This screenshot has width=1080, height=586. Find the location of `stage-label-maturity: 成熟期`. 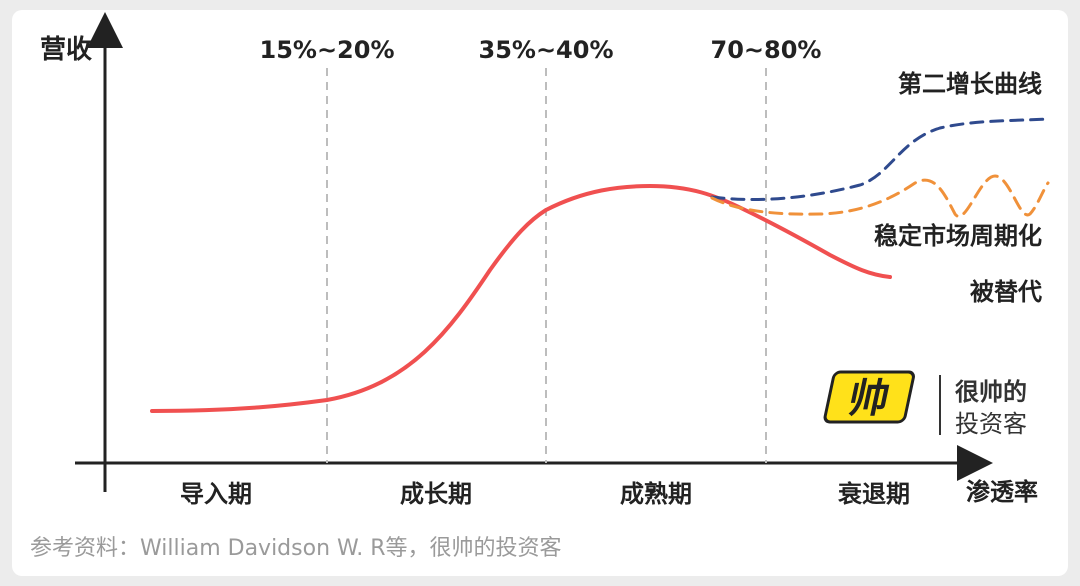

stage-label-maturity: 成熟期 is located at coordinates (656, 494).